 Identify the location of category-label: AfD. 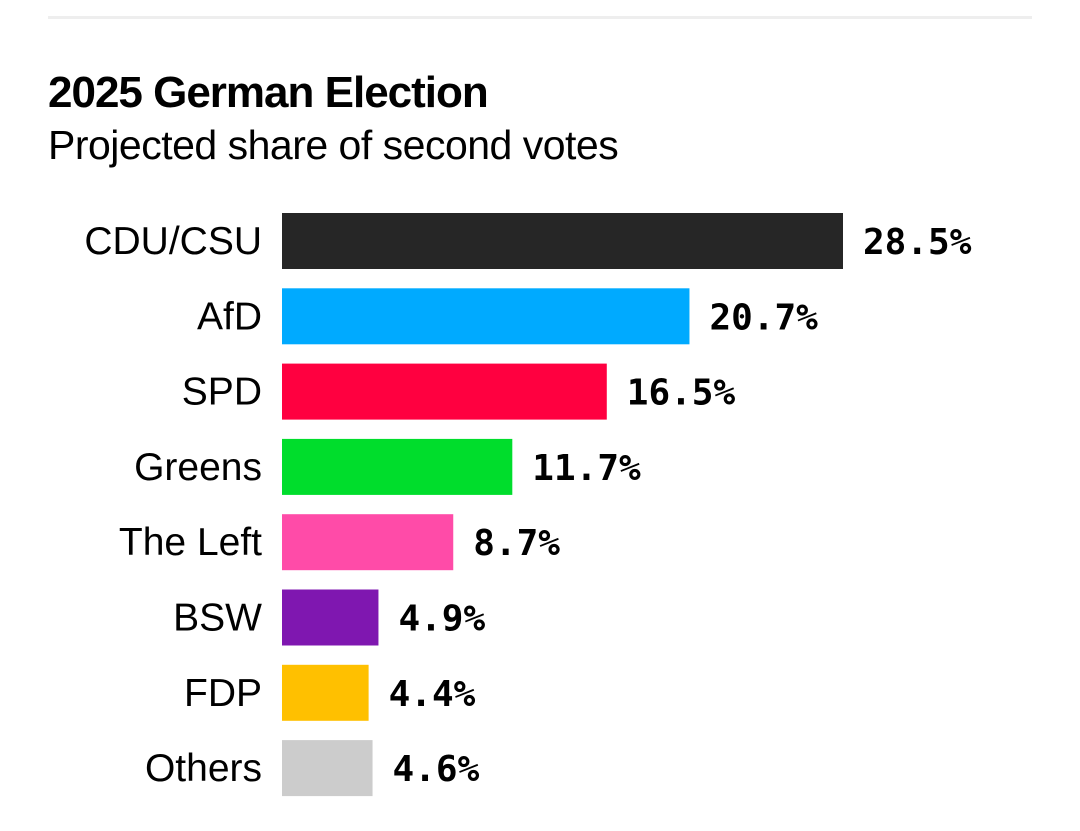
(229, 316).